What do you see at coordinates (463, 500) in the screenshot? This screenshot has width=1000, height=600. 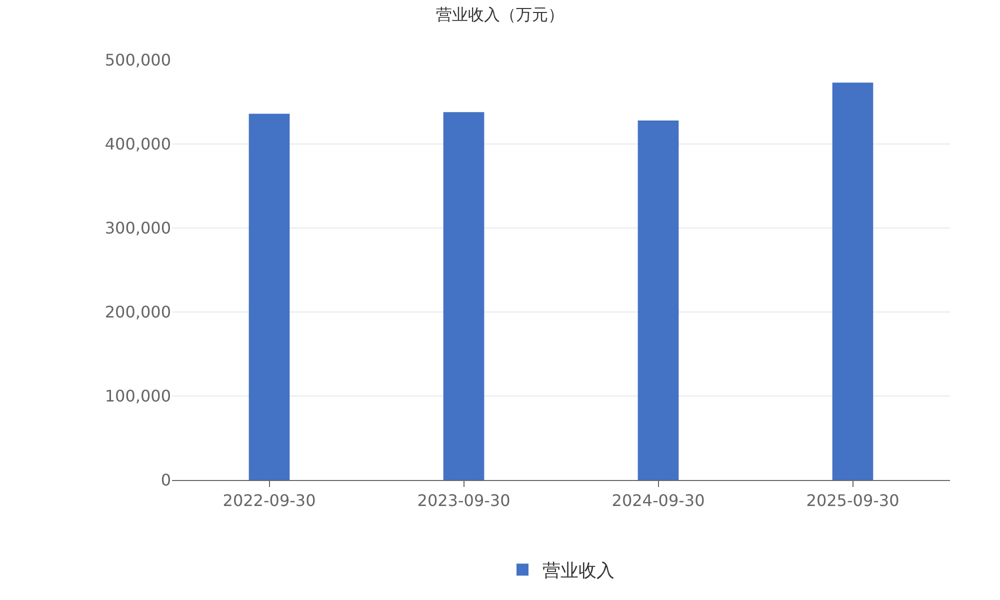 I see `x-tick-label: 2023-09-30` at bounding box center [463, 500].